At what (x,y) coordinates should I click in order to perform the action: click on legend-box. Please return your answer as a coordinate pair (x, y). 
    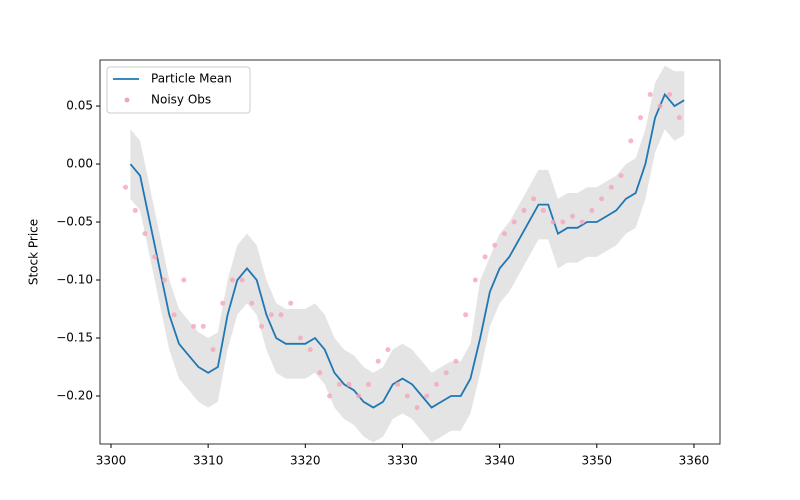
    Looking at the image, I should click on (178, 90).